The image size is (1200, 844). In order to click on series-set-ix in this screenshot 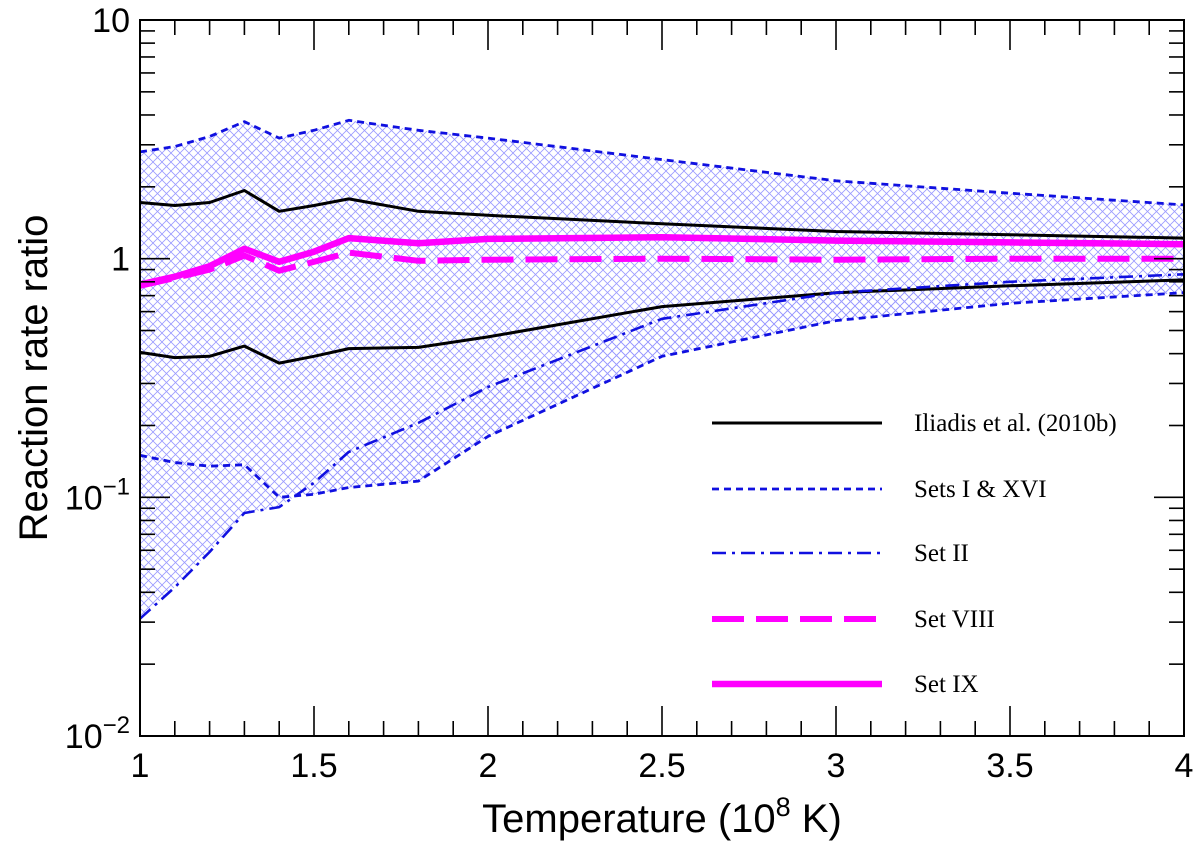, I will do `click(662, 260)`.